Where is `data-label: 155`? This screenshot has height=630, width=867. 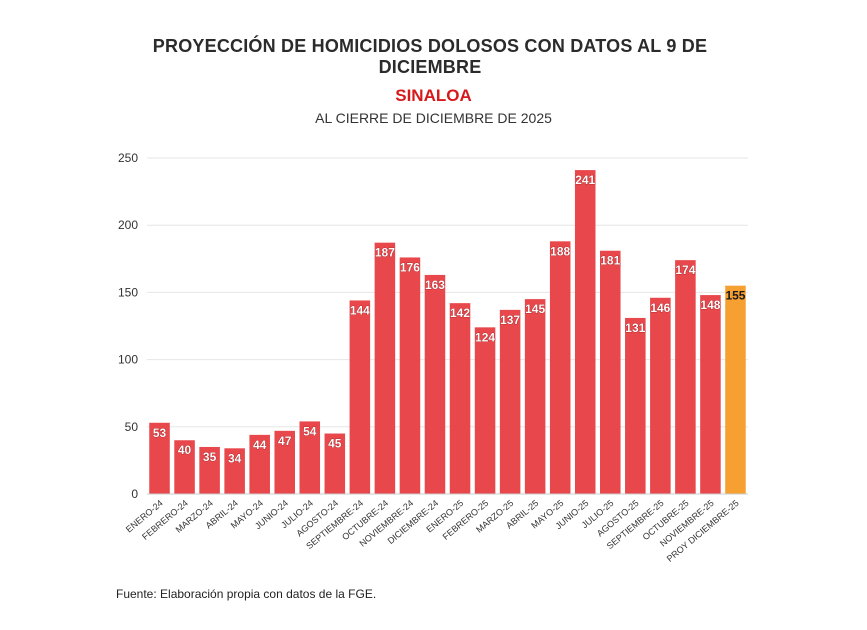 data-label: 155 is located at coordinates (735, 296).